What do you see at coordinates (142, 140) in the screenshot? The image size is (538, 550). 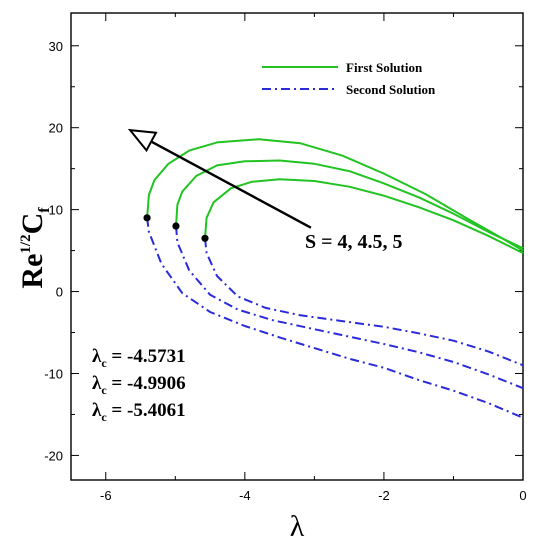 I see `arrow-head` at bounding box center [142, 140].